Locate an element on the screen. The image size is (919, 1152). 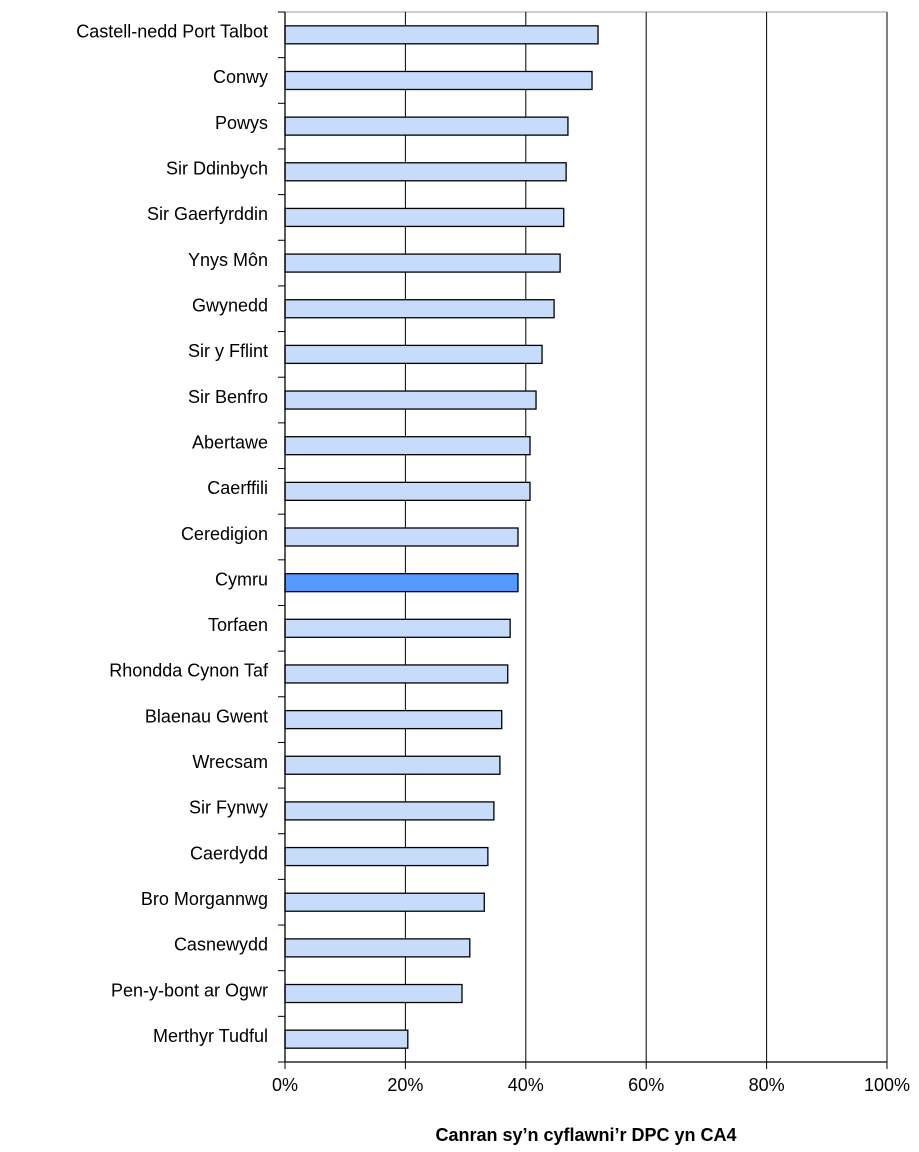
y-tick-label: Pen-y-bont ar Ogwr is located at coordinates (189, 990).